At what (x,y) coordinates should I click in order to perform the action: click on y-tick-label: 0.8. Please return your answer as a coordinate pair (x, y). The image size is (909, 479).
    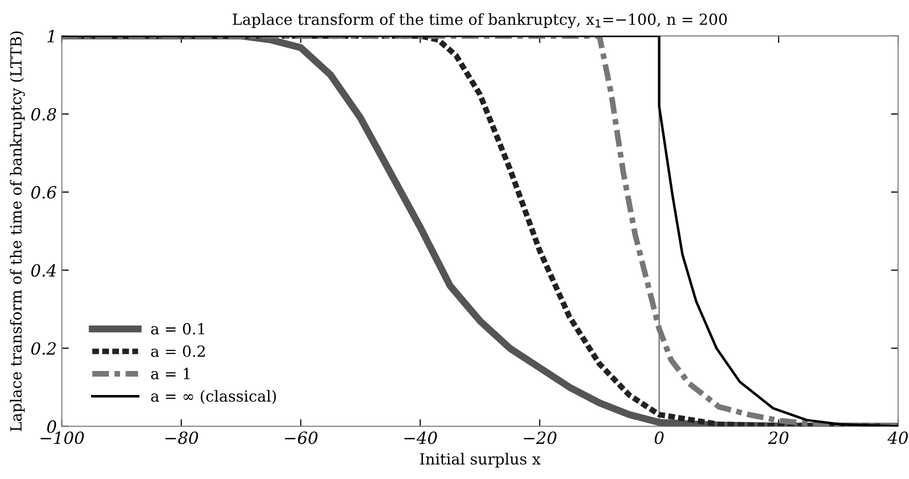
    Looking at the image, I should click on (43, 114).